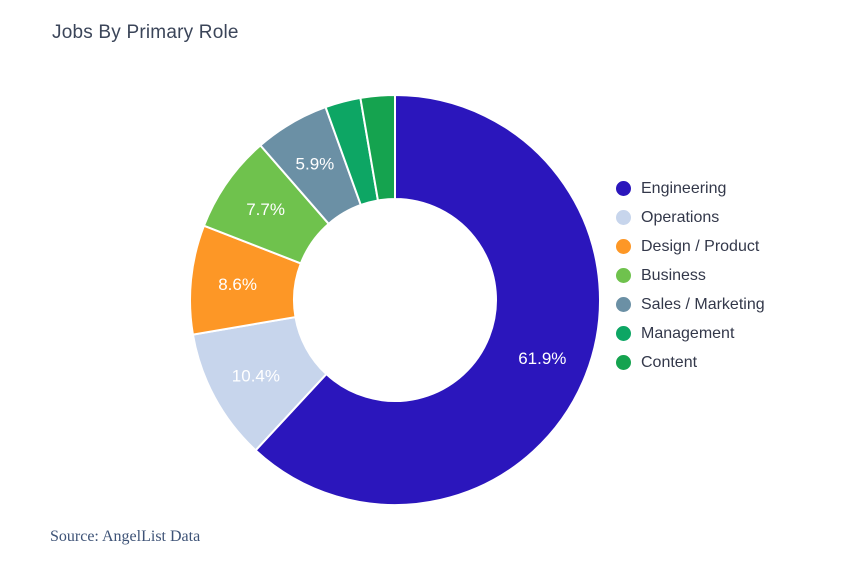  I want to click on legend-item-5: Management, so click(690, 333).